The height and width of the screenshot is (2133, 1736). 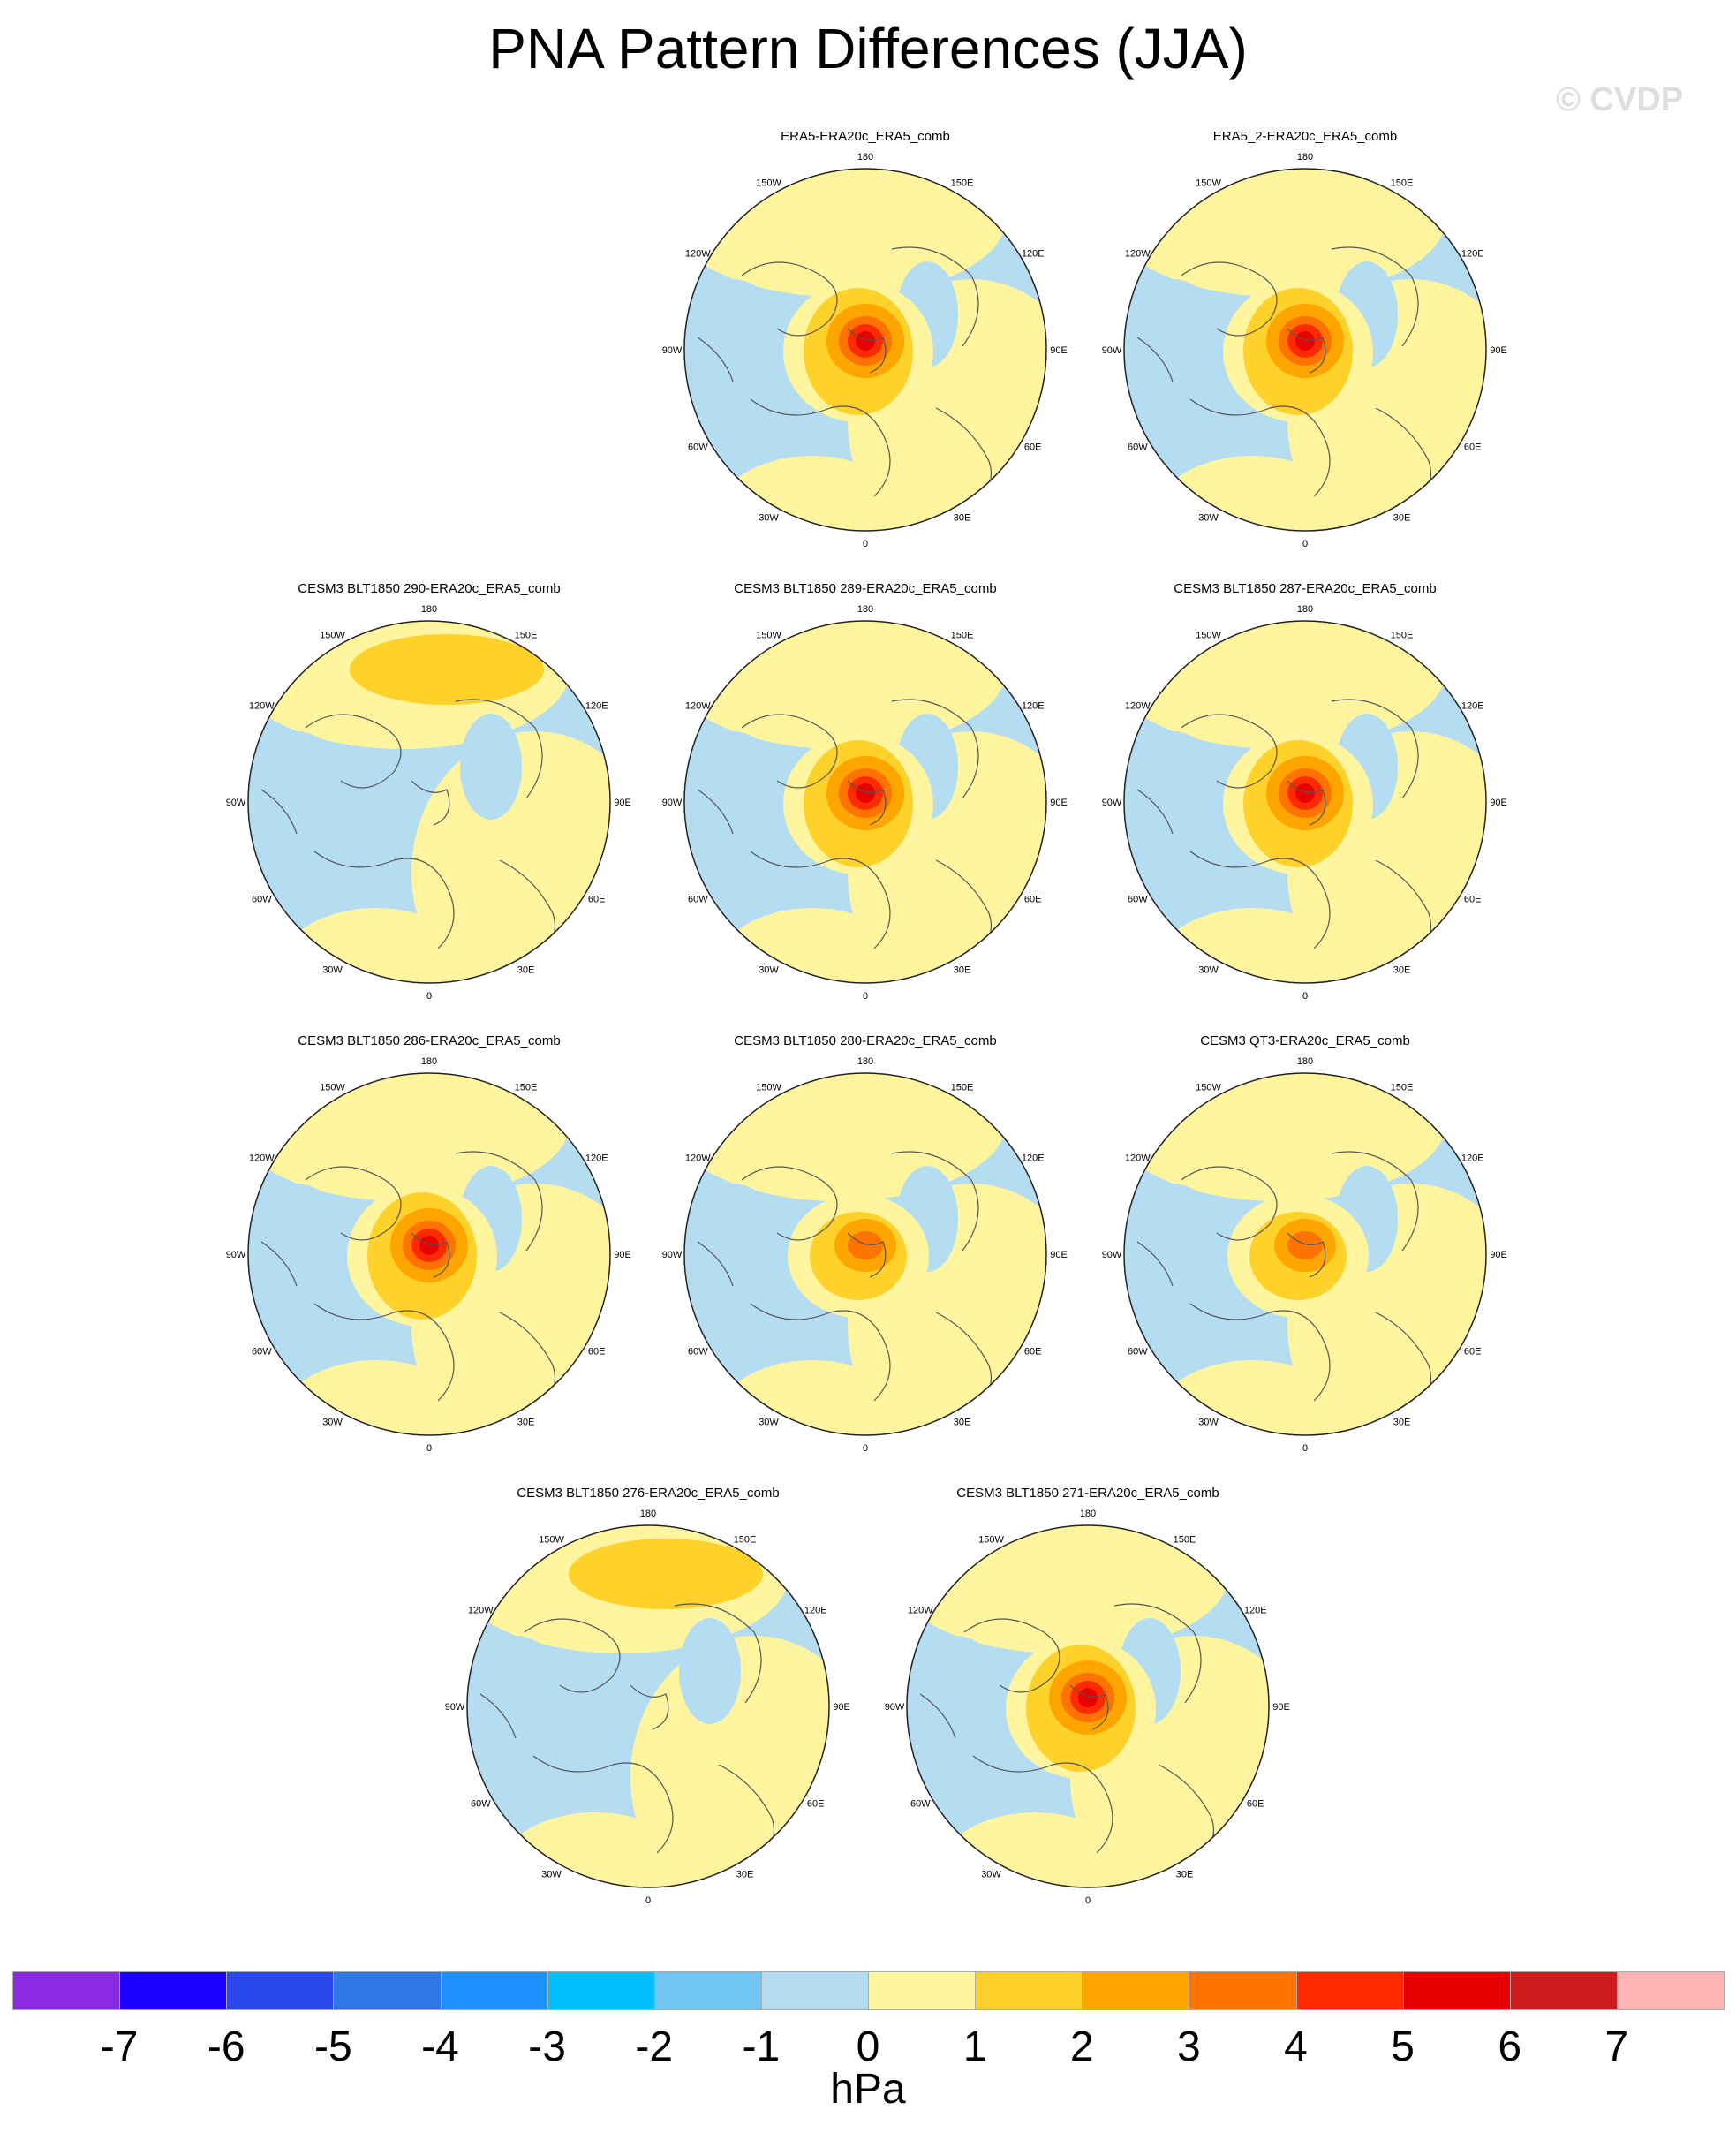 I want to click on anomaly-field, so click(x=1305, y=350).